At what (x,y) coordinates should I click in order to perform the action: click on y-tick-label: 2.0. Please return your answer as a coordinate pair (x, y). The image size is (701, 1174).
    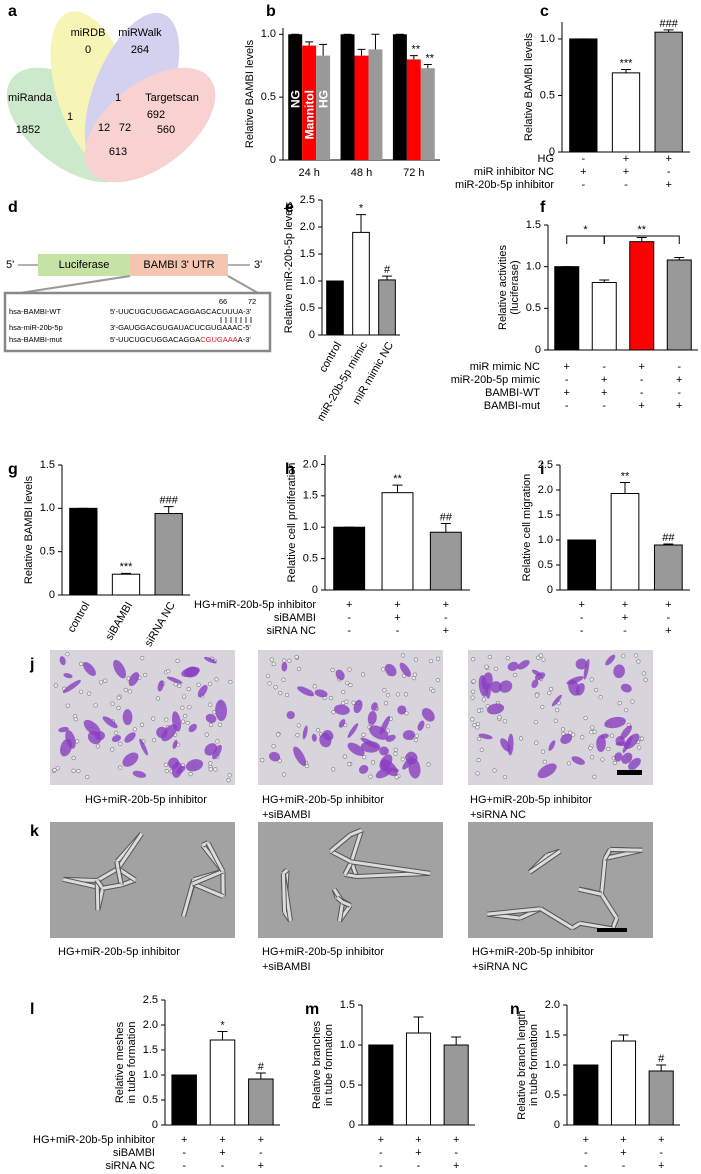
    Looking at the image, I should click on (310, 464).